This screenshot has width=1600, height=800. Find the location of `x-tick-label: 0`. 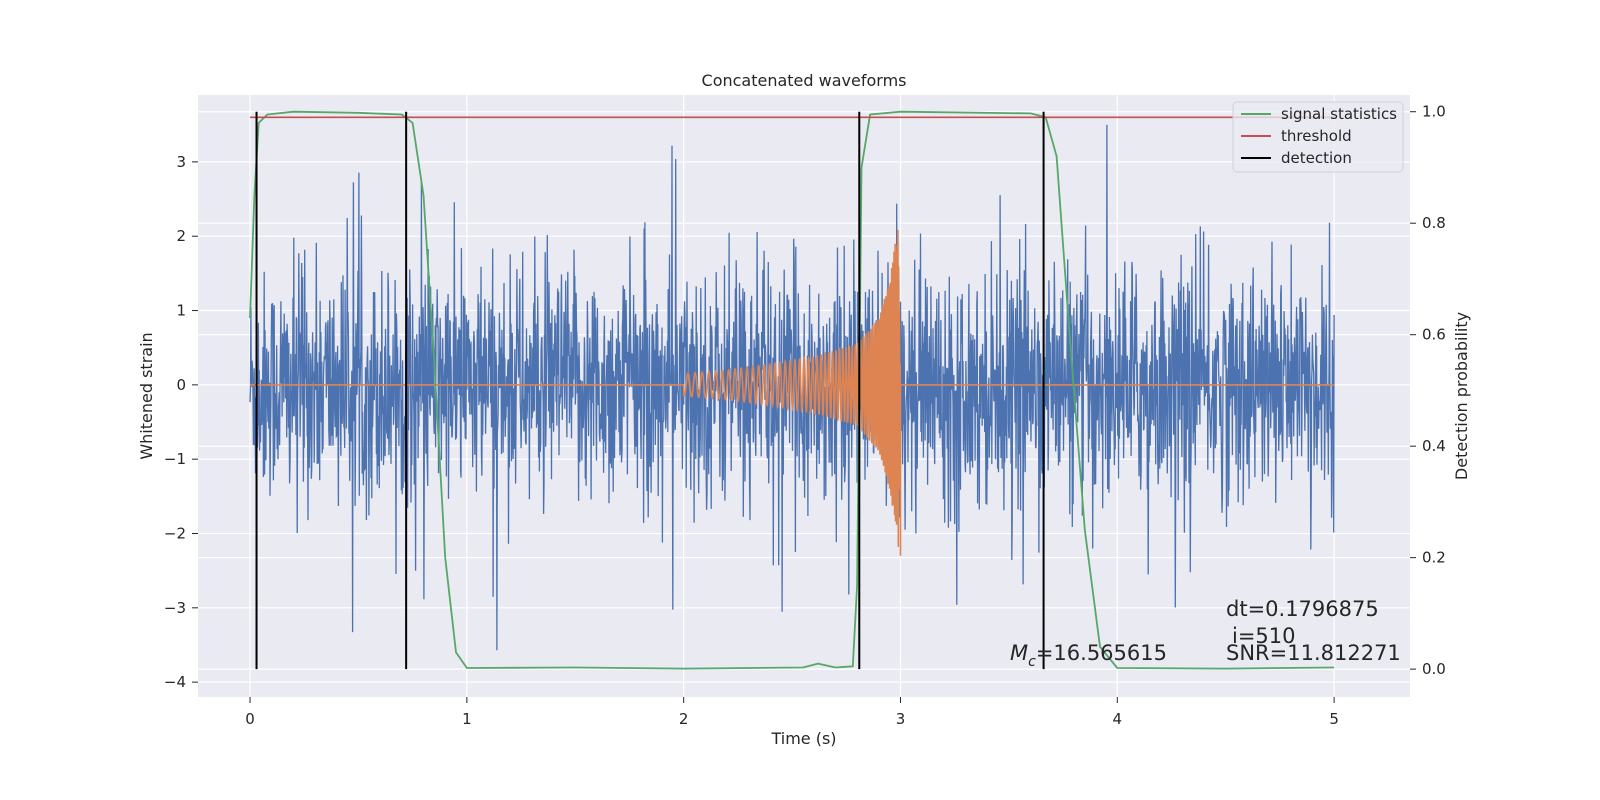

x-tick-label: 0 is located at coordinates (250, 719).